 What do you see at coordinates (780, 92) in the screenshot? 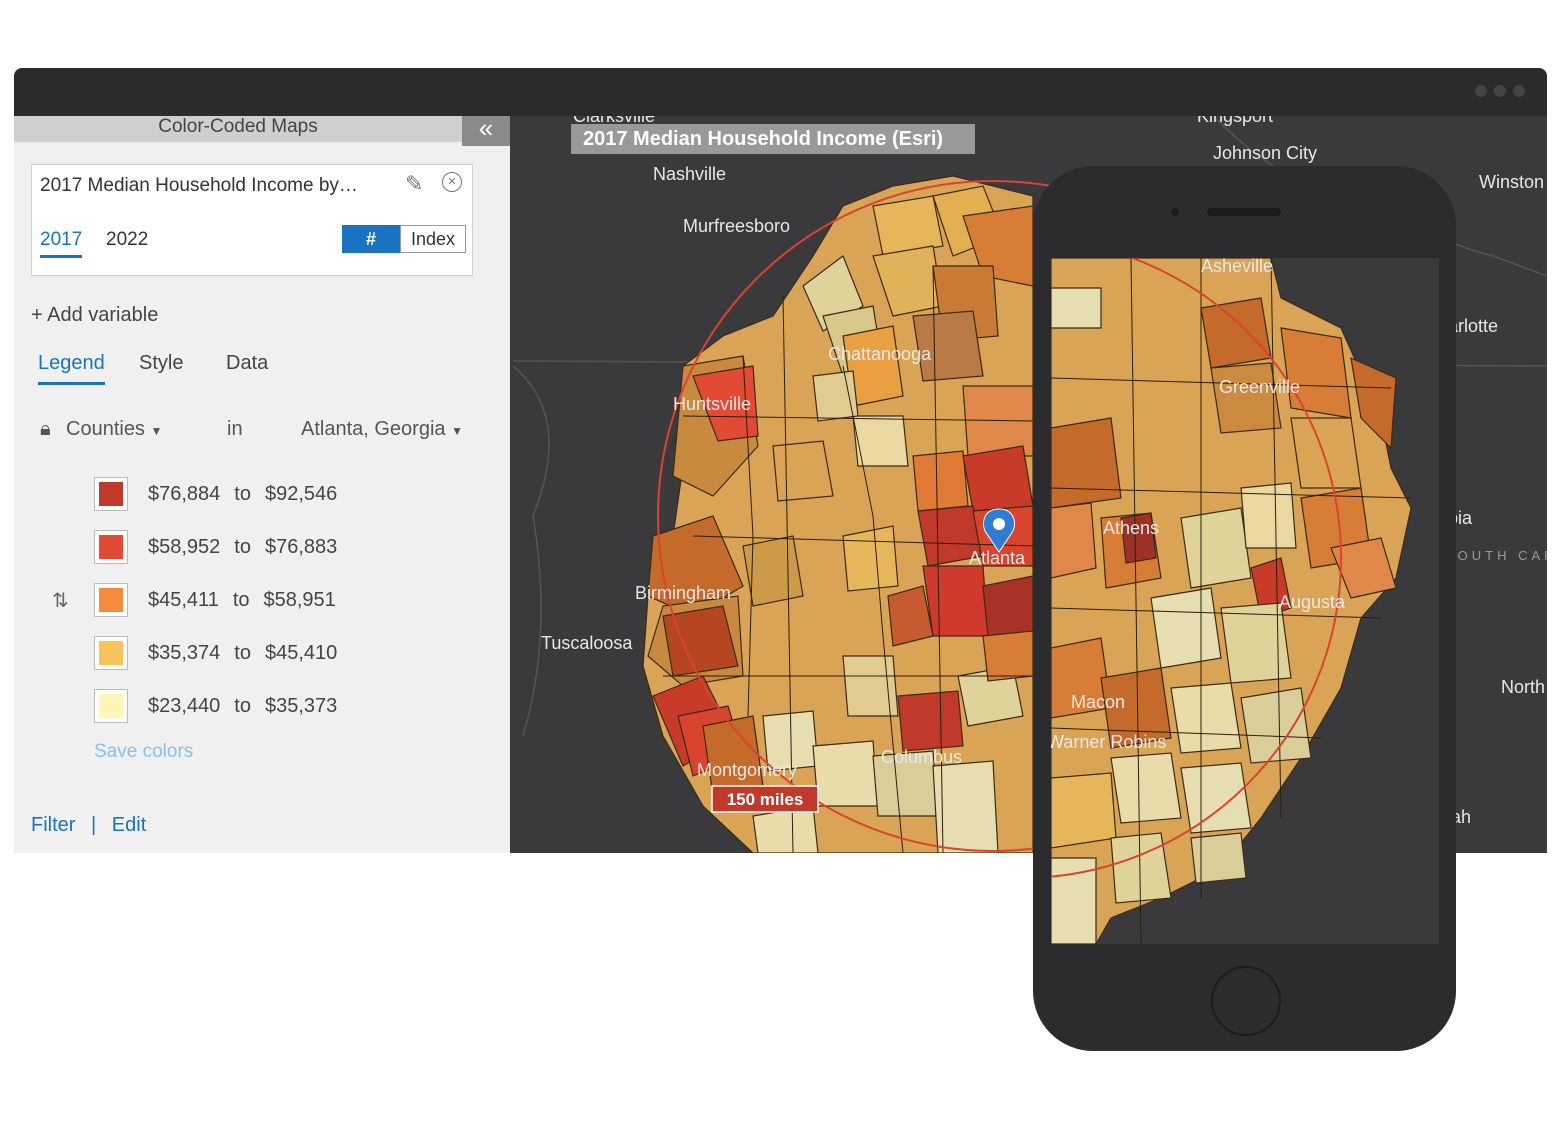
I see `window-titlebar` at bounding box center [780, 92].